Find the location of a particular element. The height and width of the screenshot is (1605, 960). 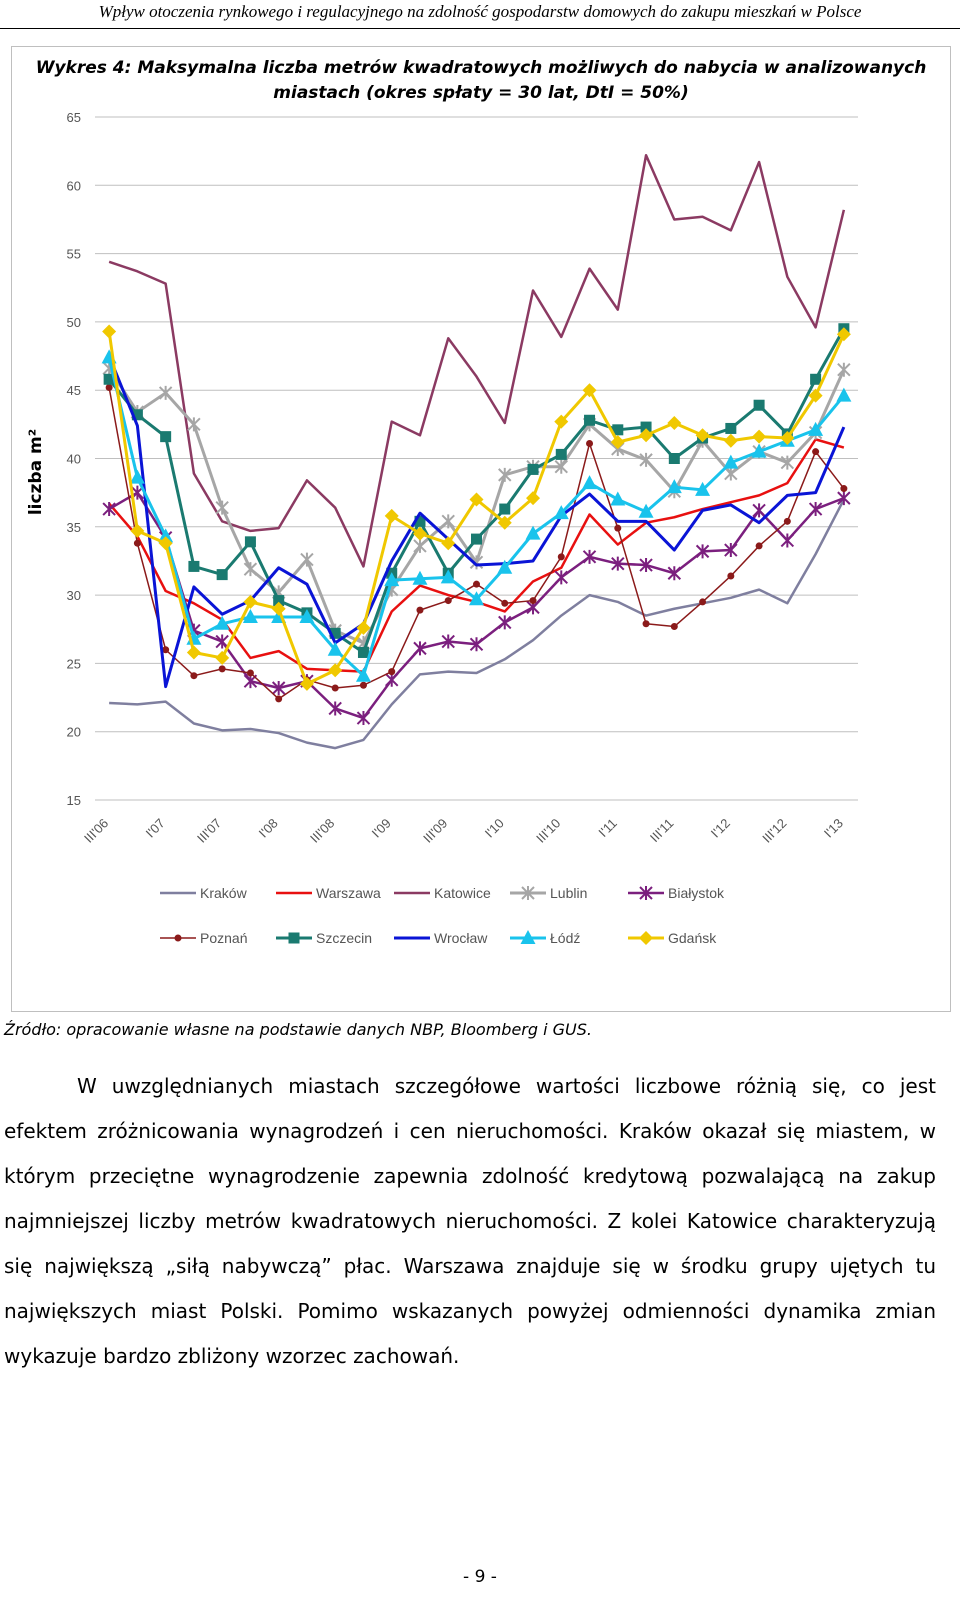

legend-item: Szczecin is located at coordinates (324, 938).